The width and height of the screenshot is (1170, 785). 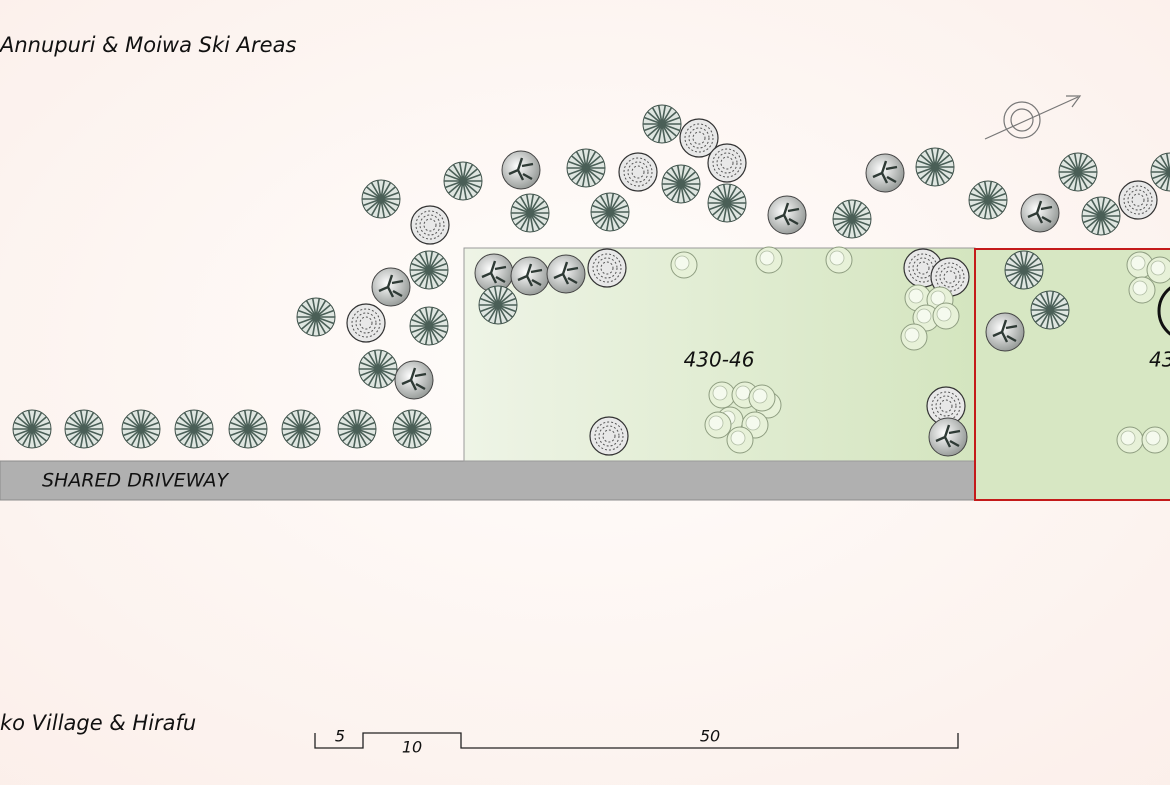 What do you see at coordinates (488, 480) in the screenshot?
I see `driveway` at bounding box center [488, 480].